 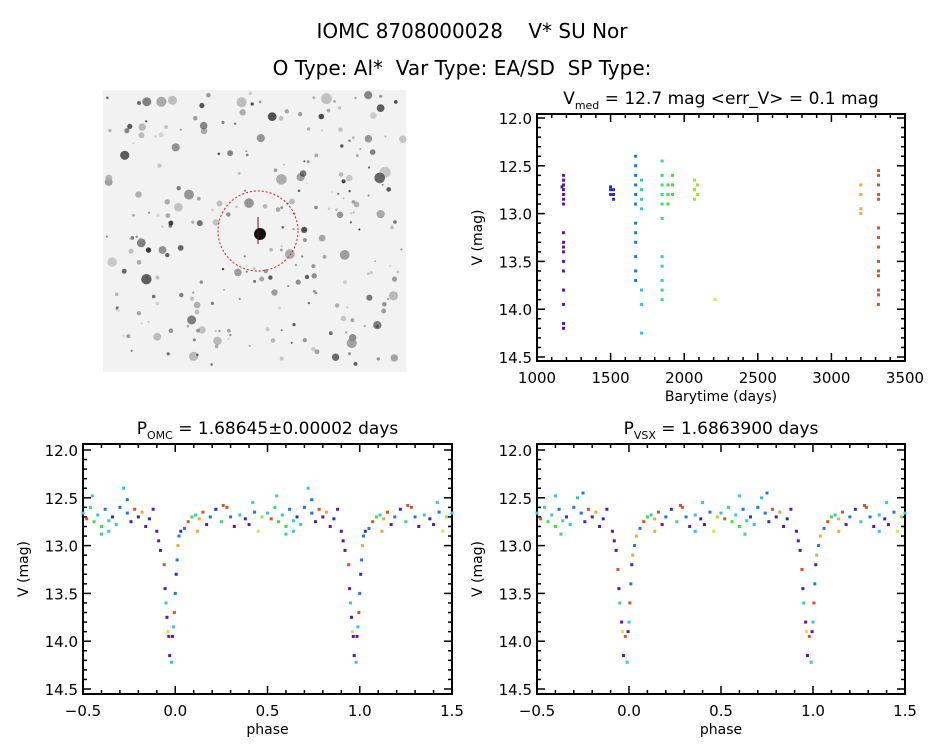 What do you see at coordinates (61, 594) in the screenshot?
I see `y-tick-label: 13.5` at bounding box center [61, 594].